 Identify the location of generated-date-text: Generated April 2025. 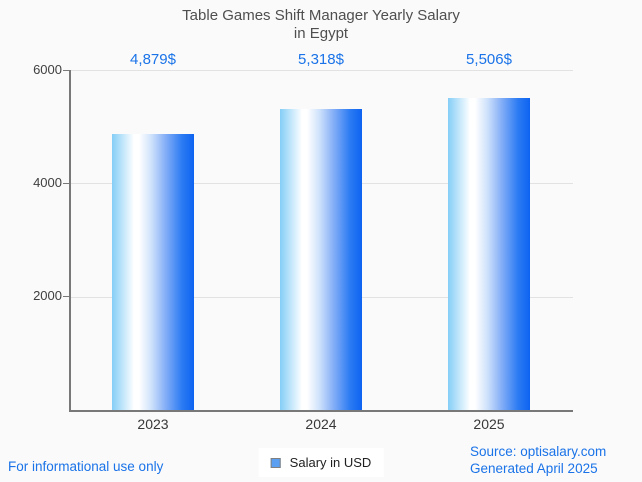
(534, 468).